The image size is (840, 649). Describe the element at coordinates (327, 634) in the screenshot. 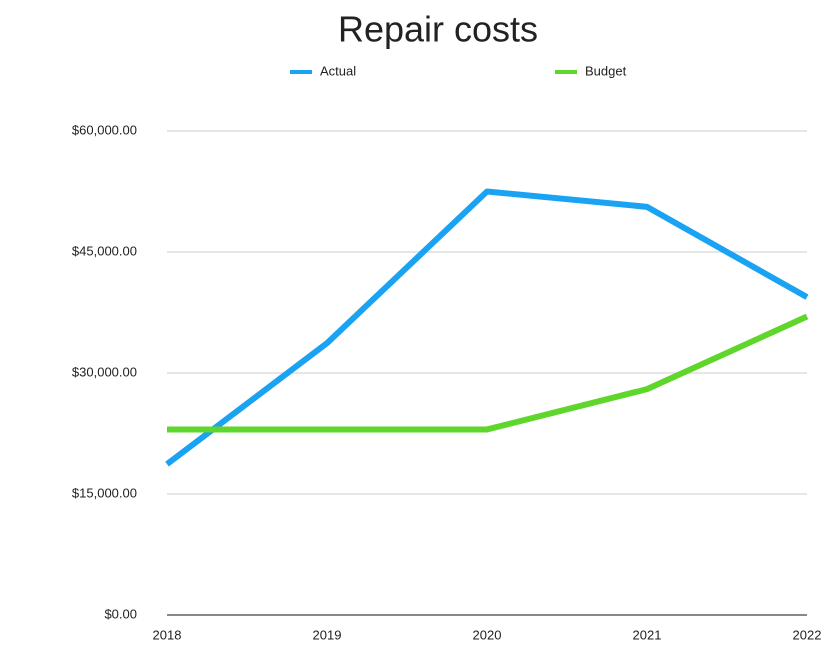

I see `x-tick-label: 2019` at that location.